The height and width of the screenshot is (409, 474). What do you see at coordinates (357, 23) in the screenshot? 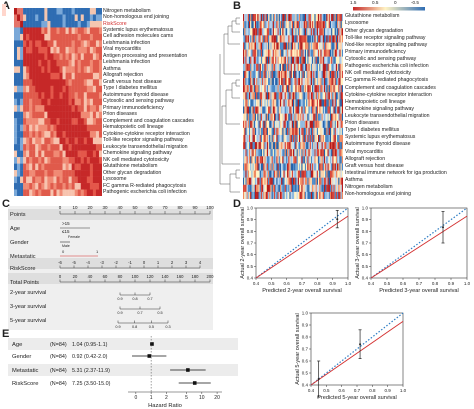
I see `panel-b-row-label: Lysosome` at bounding box center [357, 23].